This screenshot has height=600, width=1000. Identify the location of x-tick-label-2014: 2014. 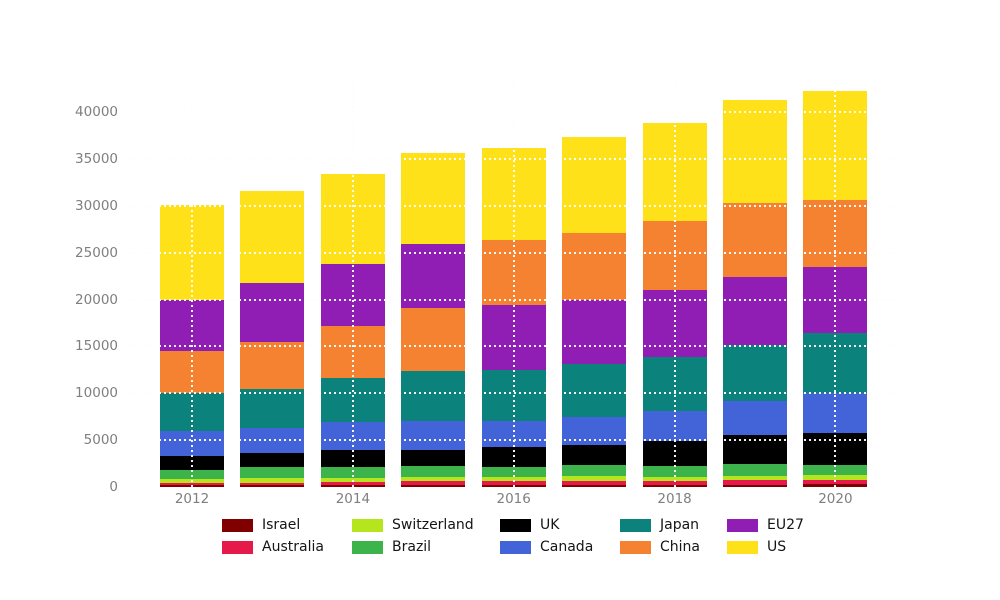
(353, 499).